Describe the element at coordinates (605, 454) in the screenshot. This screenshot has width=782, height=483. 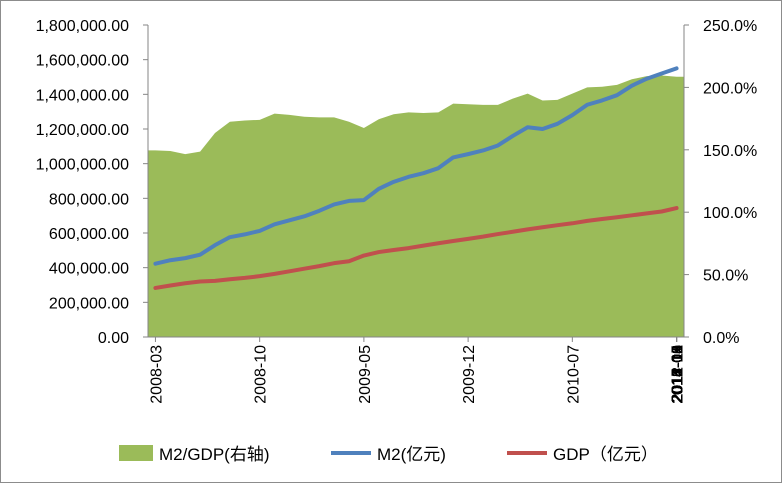
I see `legend-label: GDP（亿元）` at that location.